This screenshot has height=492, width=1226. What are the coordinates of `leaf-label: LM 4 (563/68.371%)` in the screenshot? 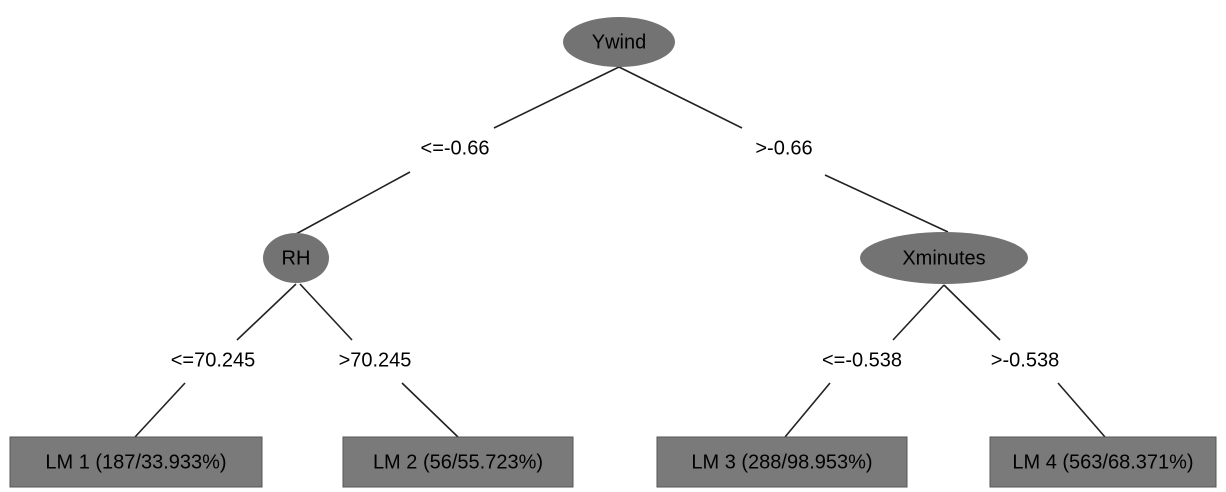 It's located at (1102, 462).